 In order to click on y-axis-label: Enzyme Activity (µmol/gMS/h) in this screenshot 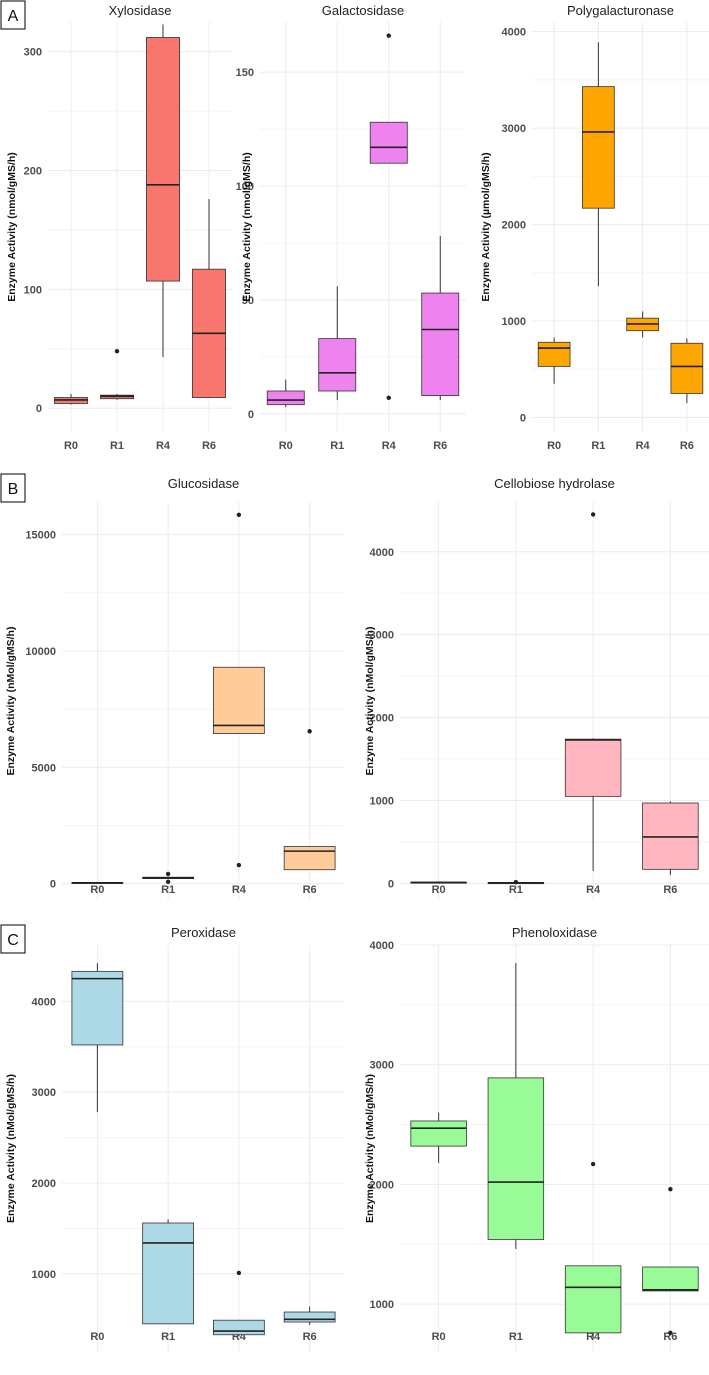, I will do `click(486, 226)`.